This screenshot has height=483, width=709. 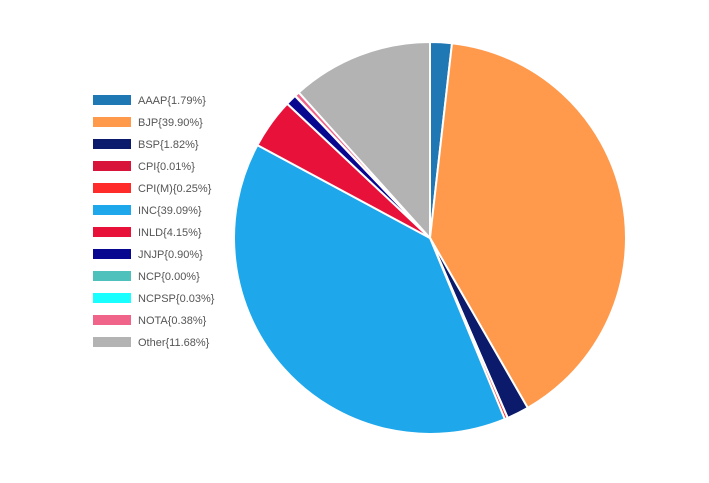 I want to click on legend-label: JNJP{0.90%}, so click(x=170, y=255).